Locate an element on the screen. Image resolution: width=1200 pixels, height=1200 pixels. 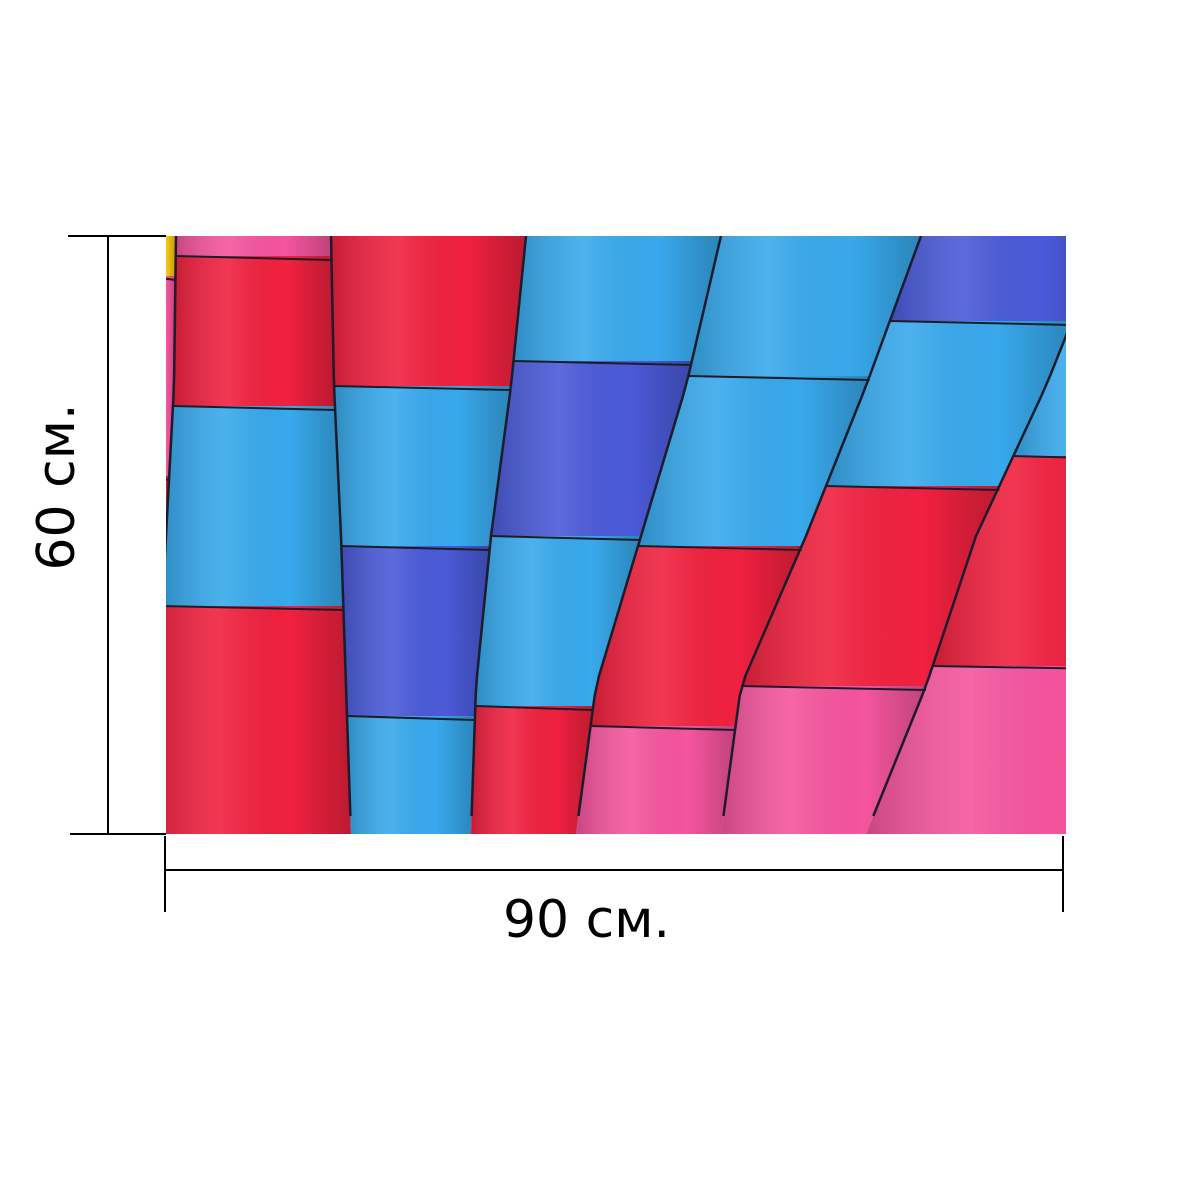
width-label: 90 см. is located at coordinates (586, 920).